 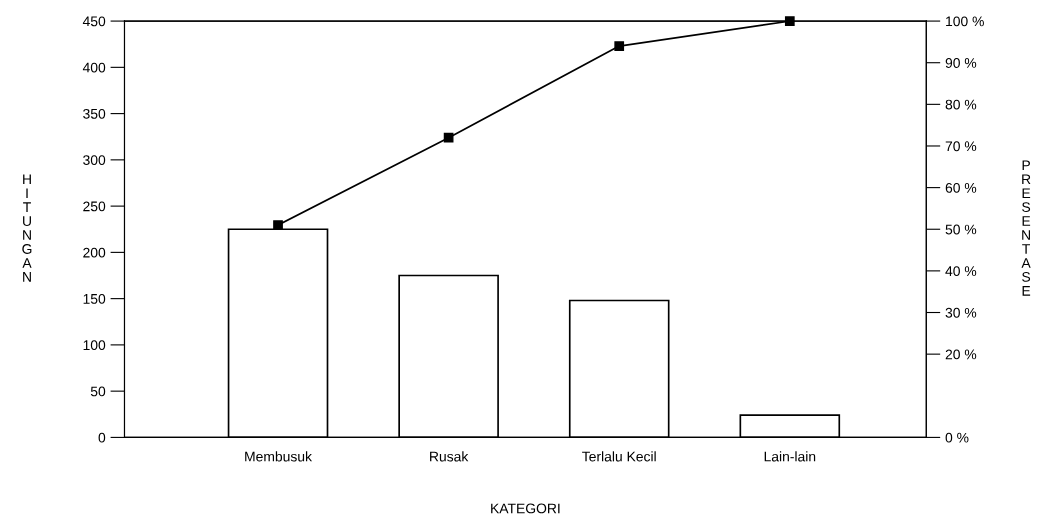 What do you see at coordinates (961, 63) in the screenshot?
I see `y2-tick-label: 90 %` at bounding box center [961, 63].